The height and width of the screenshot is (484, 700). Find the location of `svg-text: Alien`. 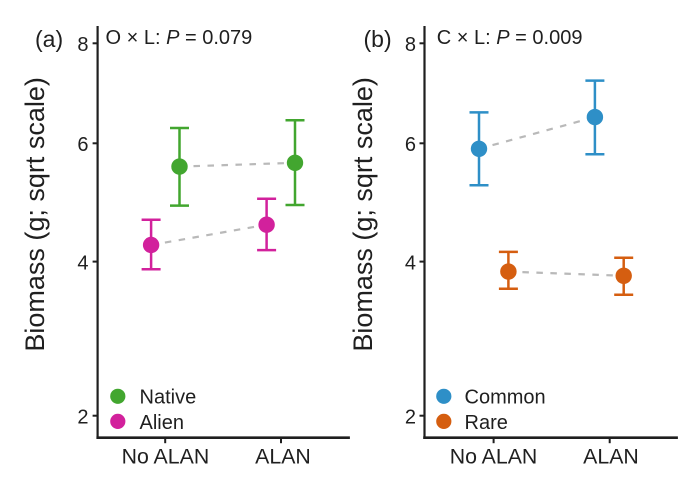

svg-text: Alien is located at coordinates (162, 423).